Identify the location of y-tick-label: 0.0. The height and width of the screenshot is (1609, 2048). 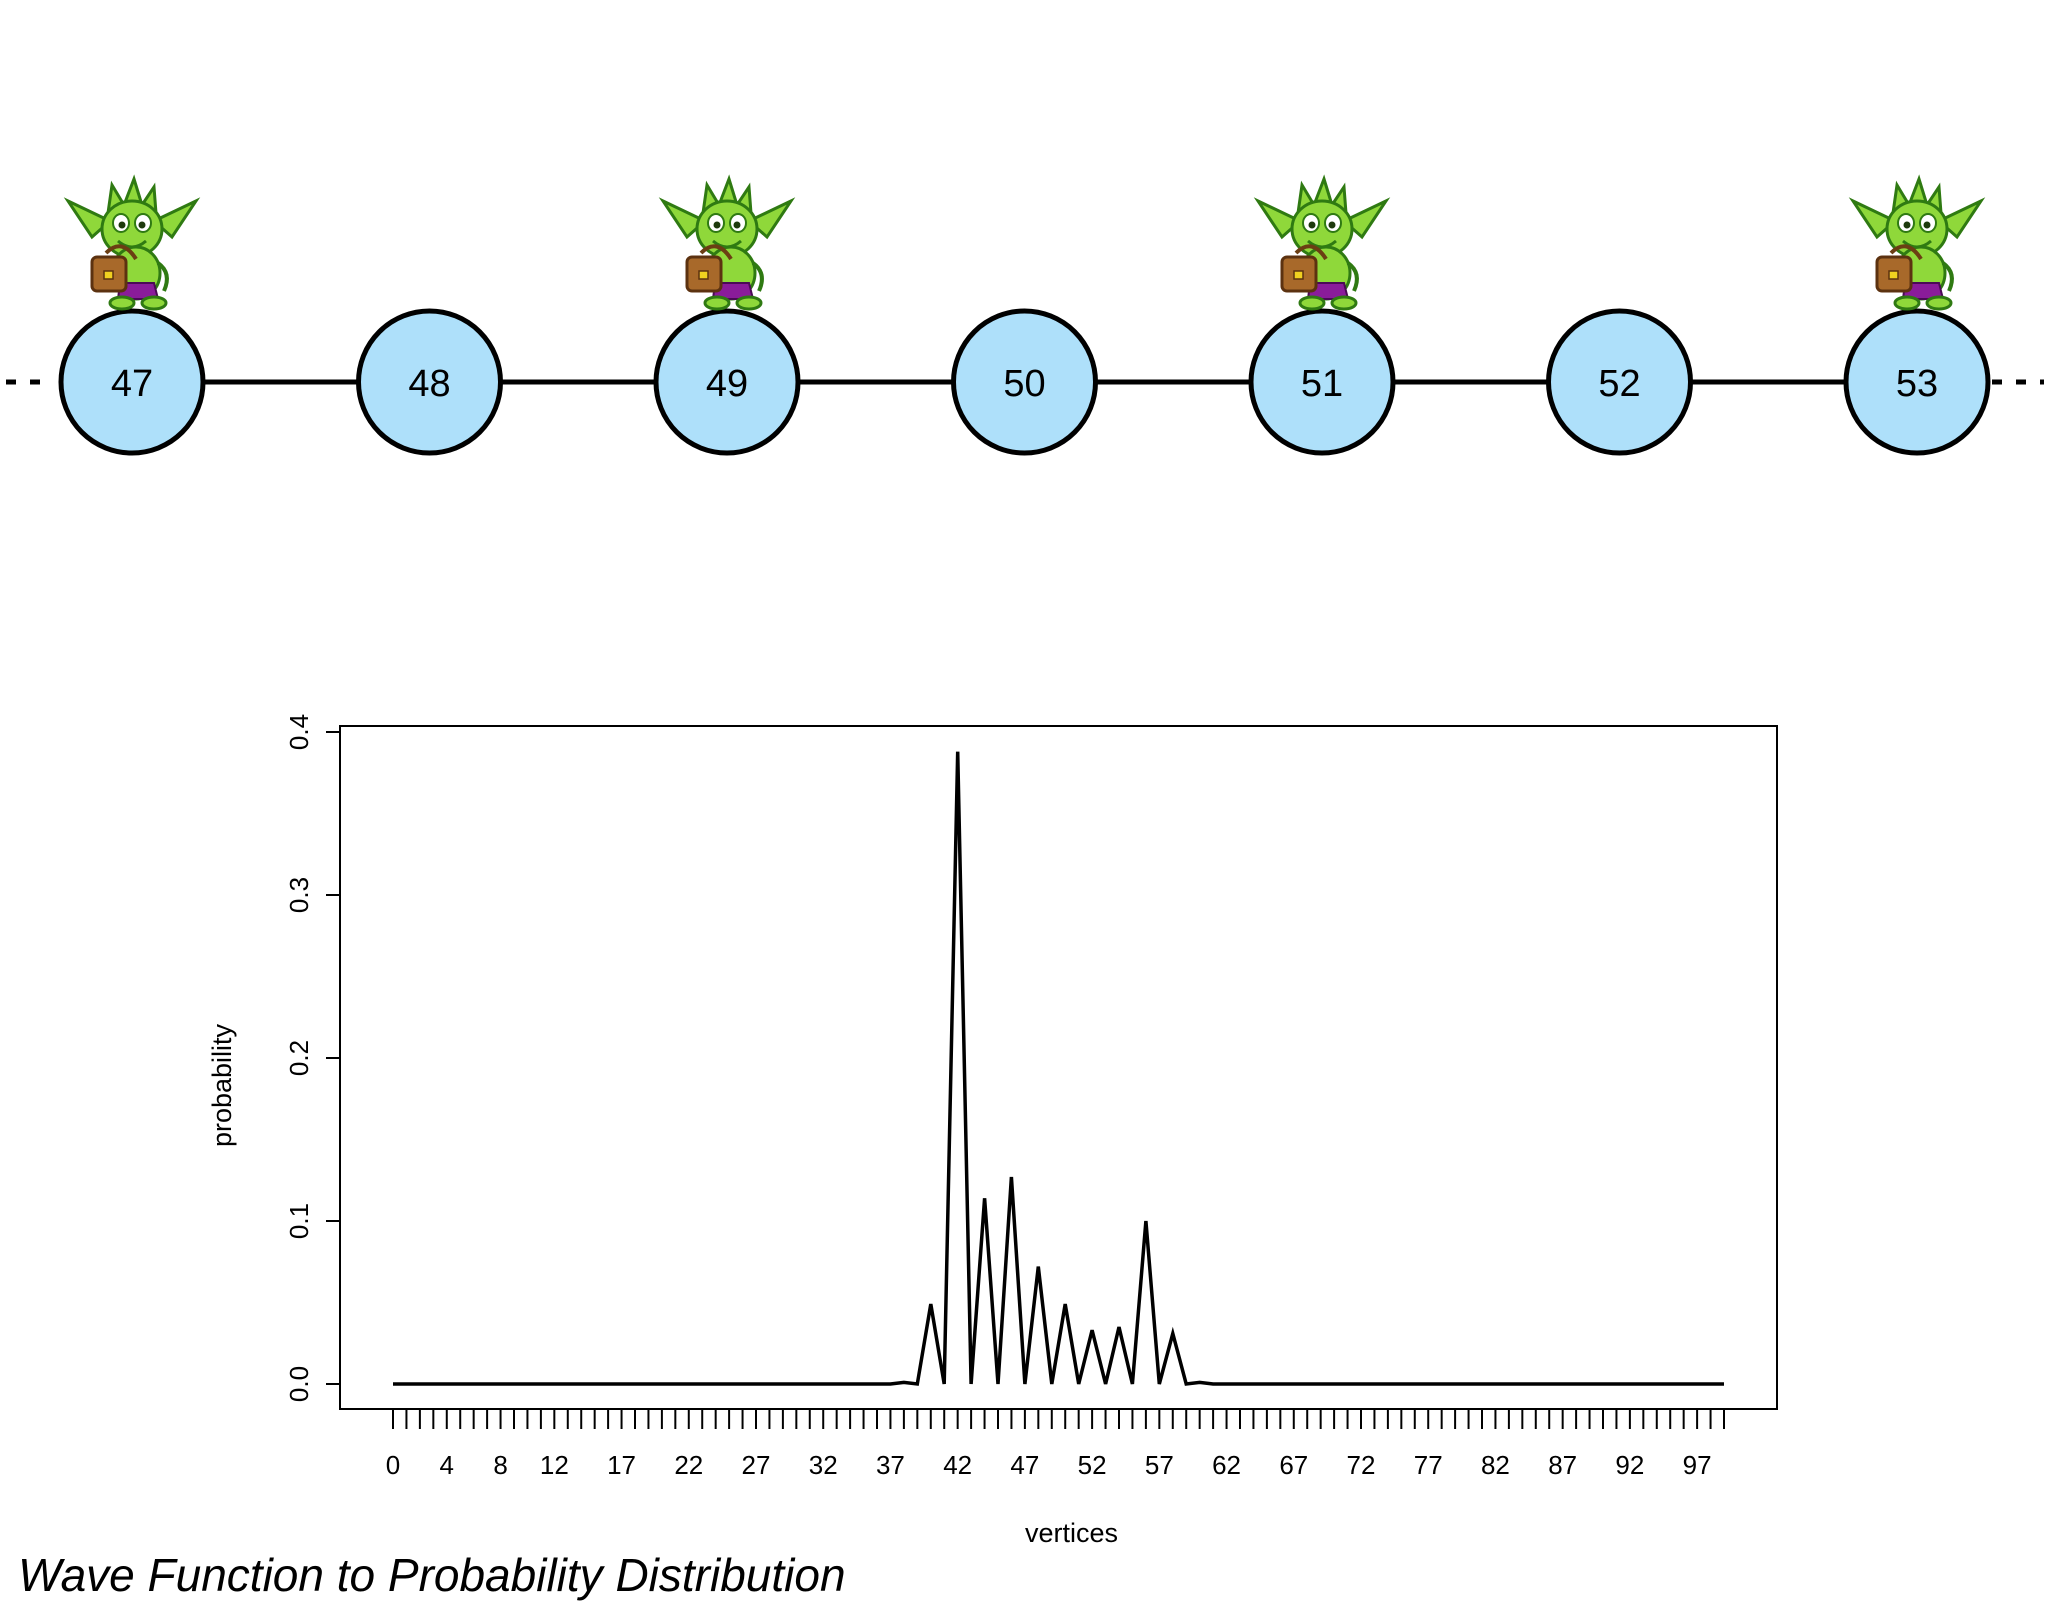
(299, 1384).